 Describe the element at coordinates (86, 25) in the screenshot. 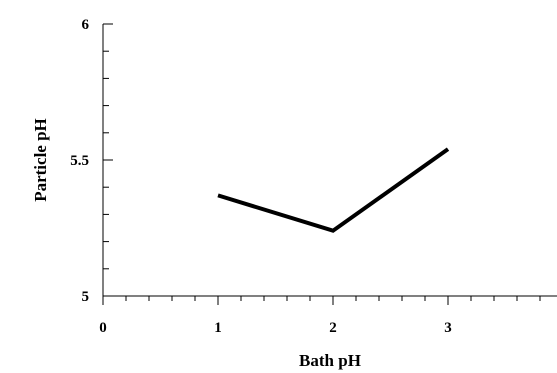

I see `y-tick-label: 6` at that location.